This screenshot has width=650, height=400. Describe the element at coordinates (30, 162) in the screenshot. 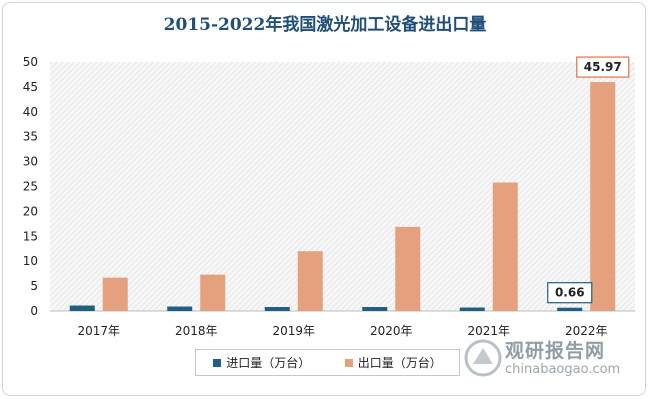

I see `y-tick-label: 30` at that location.